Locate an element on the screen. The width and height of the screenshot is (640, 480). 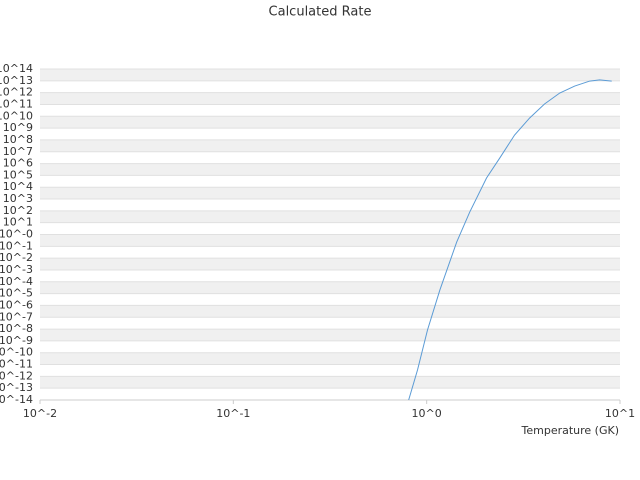
x-tick-label: 10^-1 is located at coordinates (233, 413).